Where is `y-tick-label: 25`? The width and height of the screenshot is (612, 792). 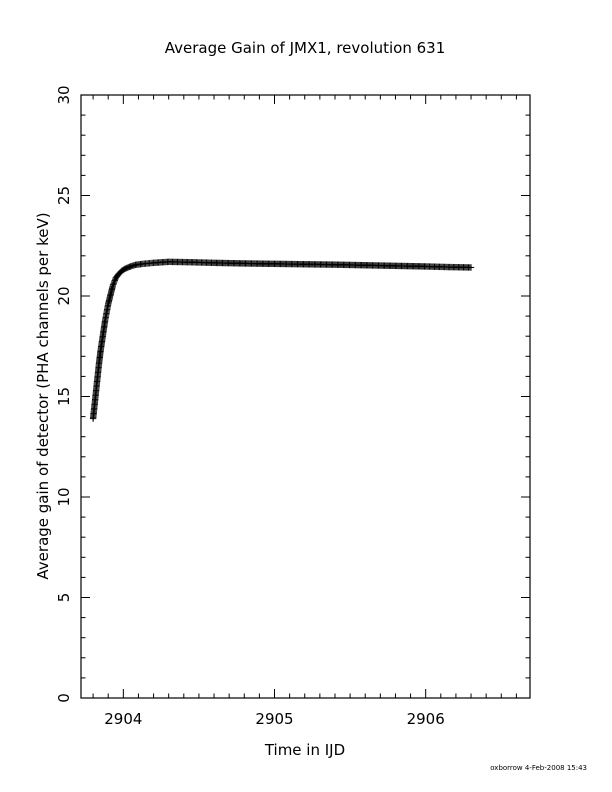
y-tick-label: 25 is located at coordinates (64, 195).